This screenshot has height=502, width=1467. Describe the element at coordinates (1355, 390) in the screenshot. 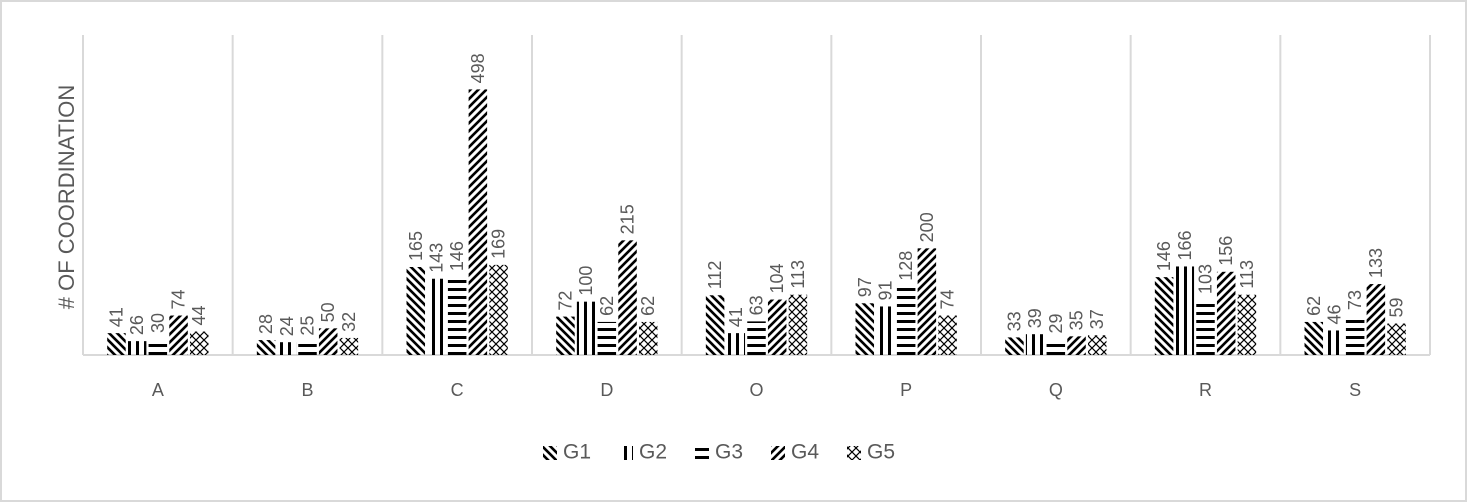

I see `x-tick-label: S` at that location.